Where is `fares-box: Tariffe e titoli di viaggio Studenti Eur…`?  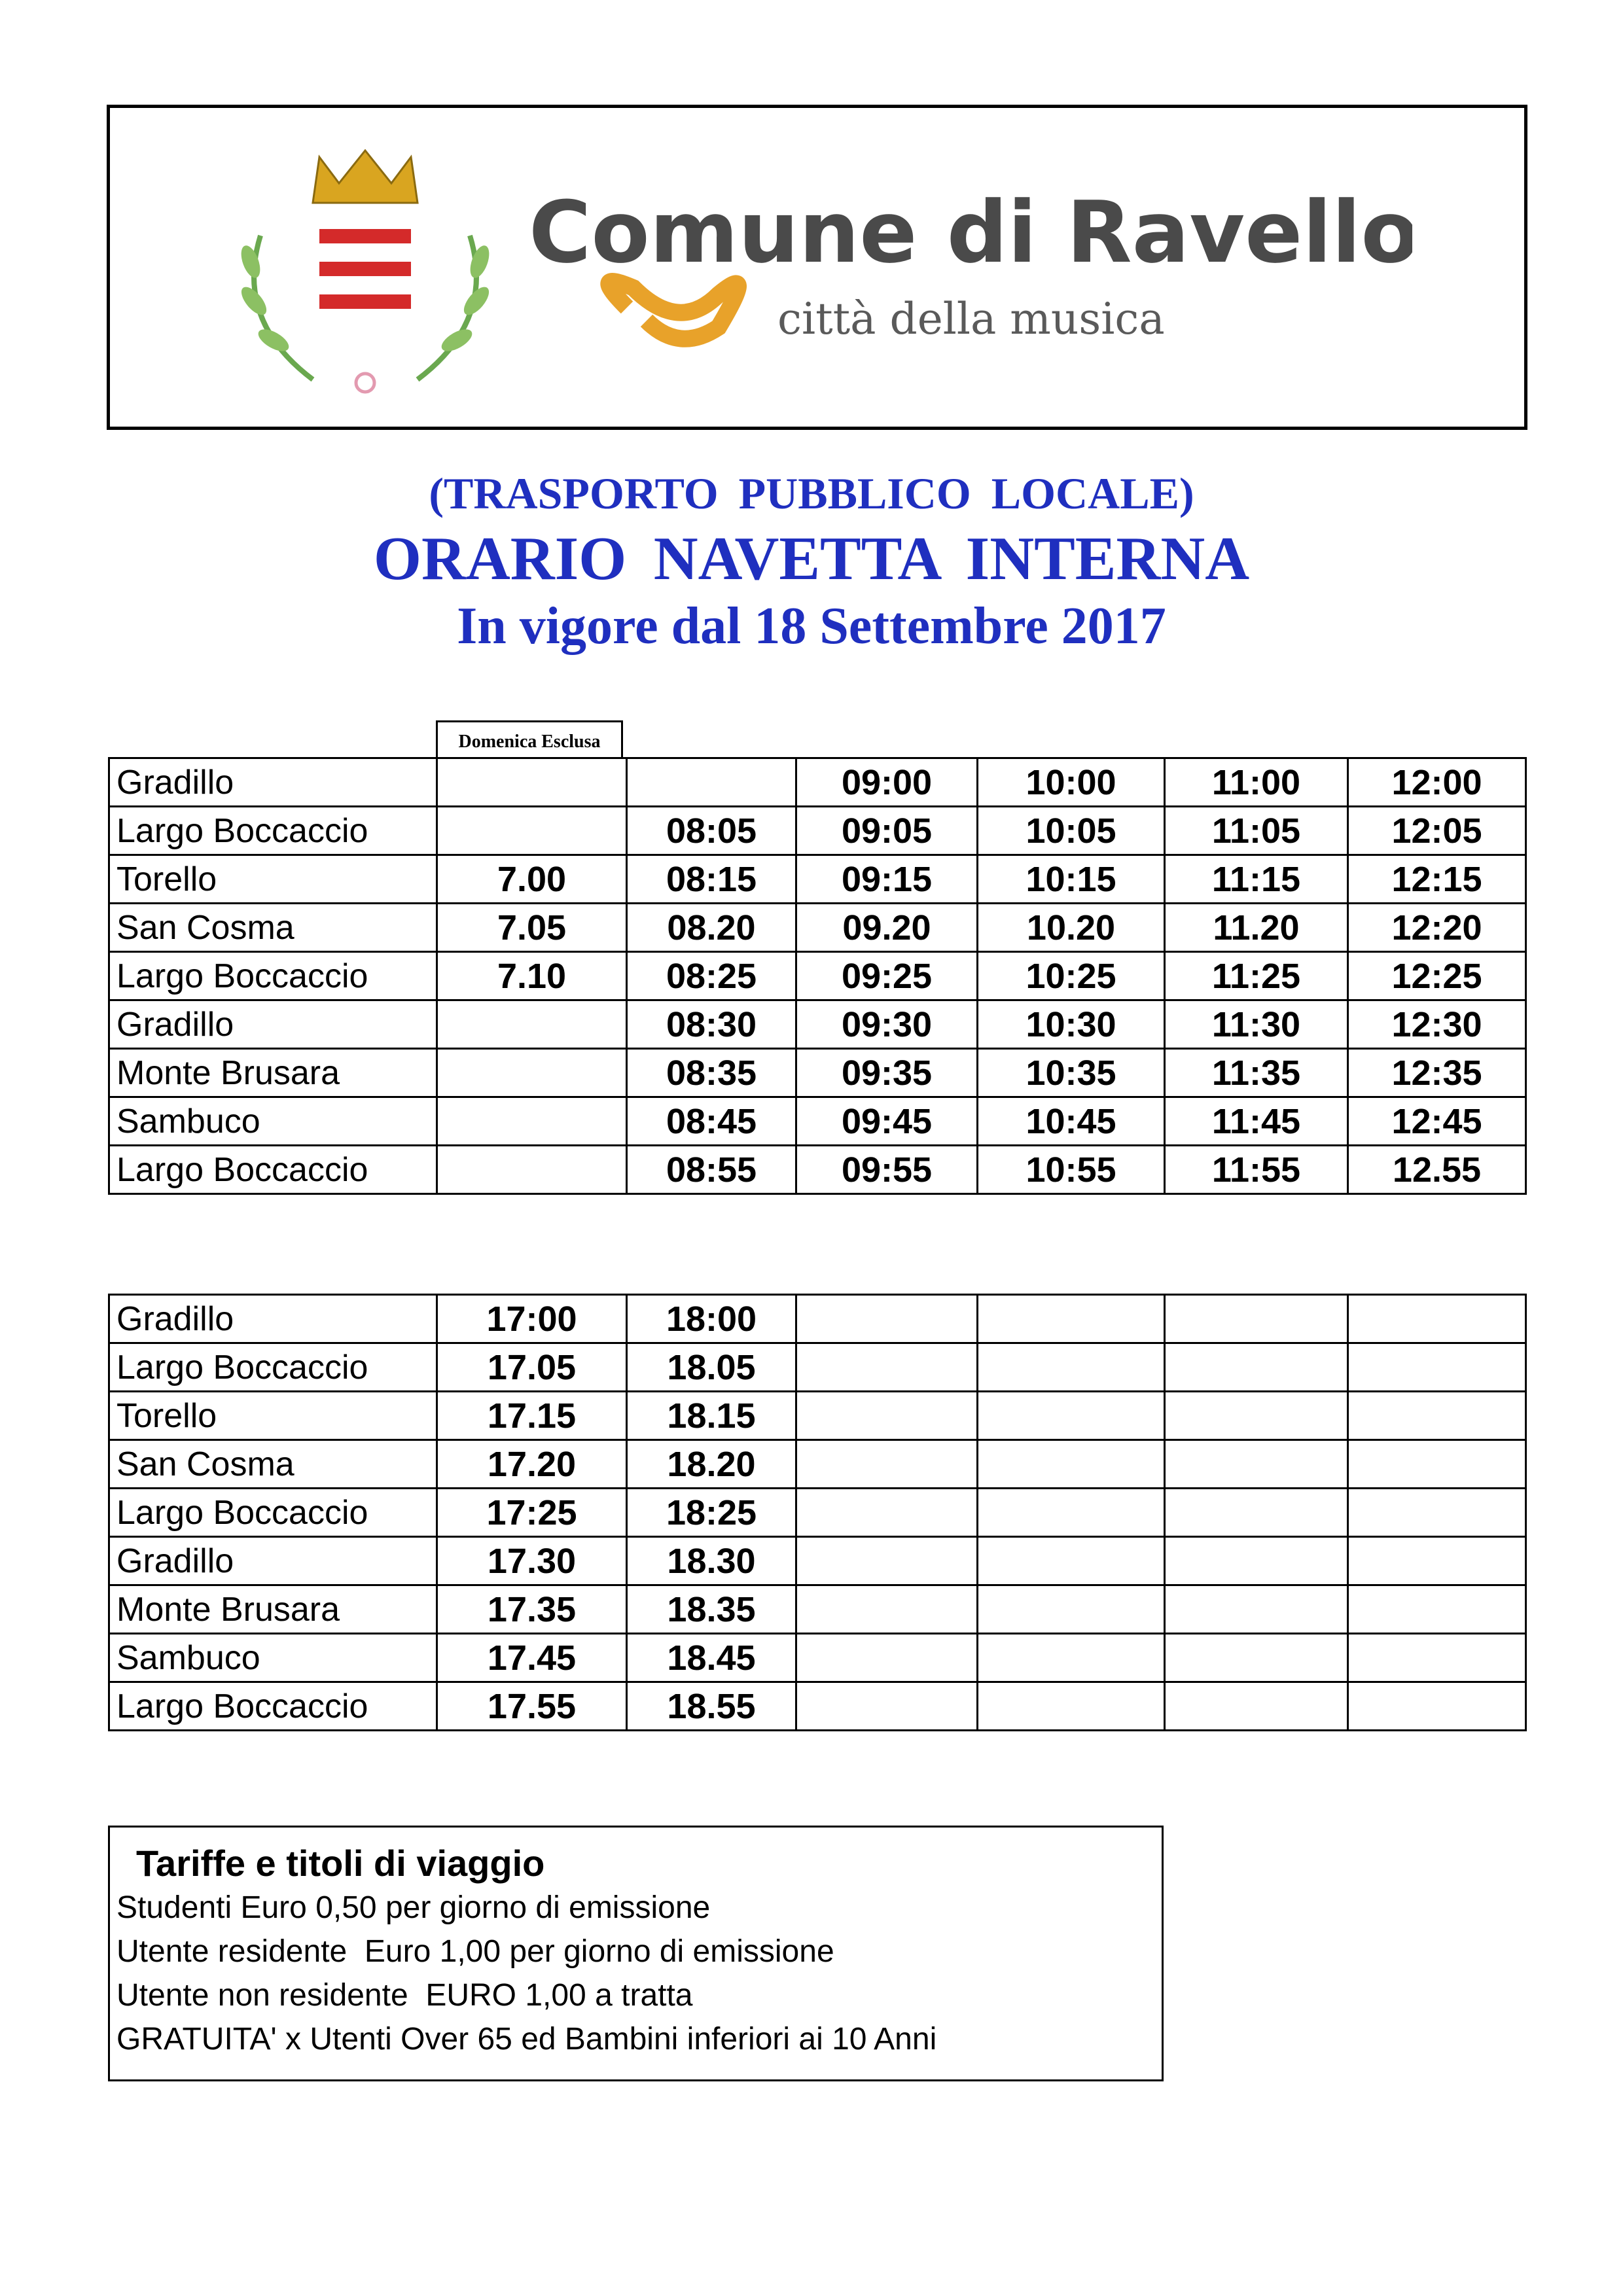
fares-box: Tariffe e titoli di viaggio Studenti Eur… is located at coordinates (636, 1953).